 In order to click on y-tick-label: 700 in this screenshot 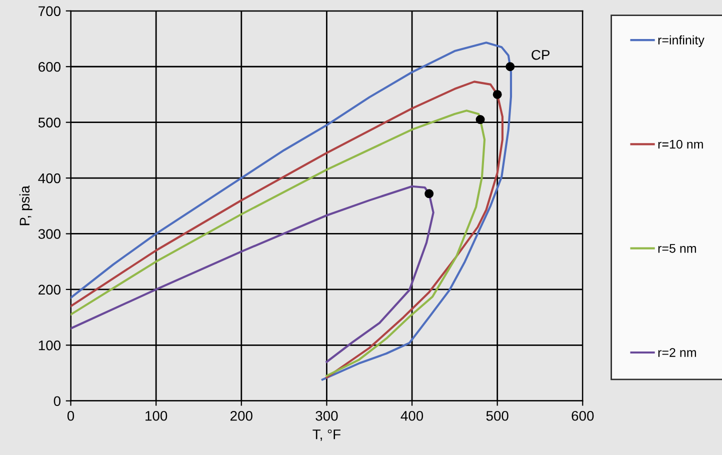, I will do `click(49, 11)`.